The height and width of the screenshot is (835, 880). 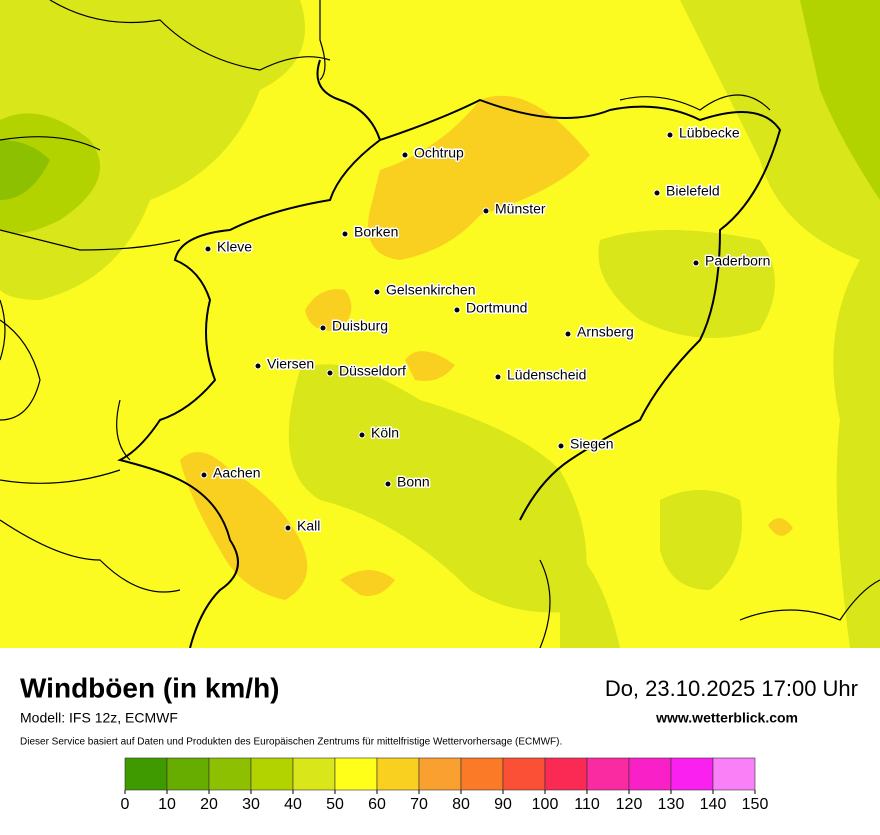 What do you see at coordinates (503, 804) in the screenshot?
I see `legend-tick-label: 90` at bounding box center [503, 804].